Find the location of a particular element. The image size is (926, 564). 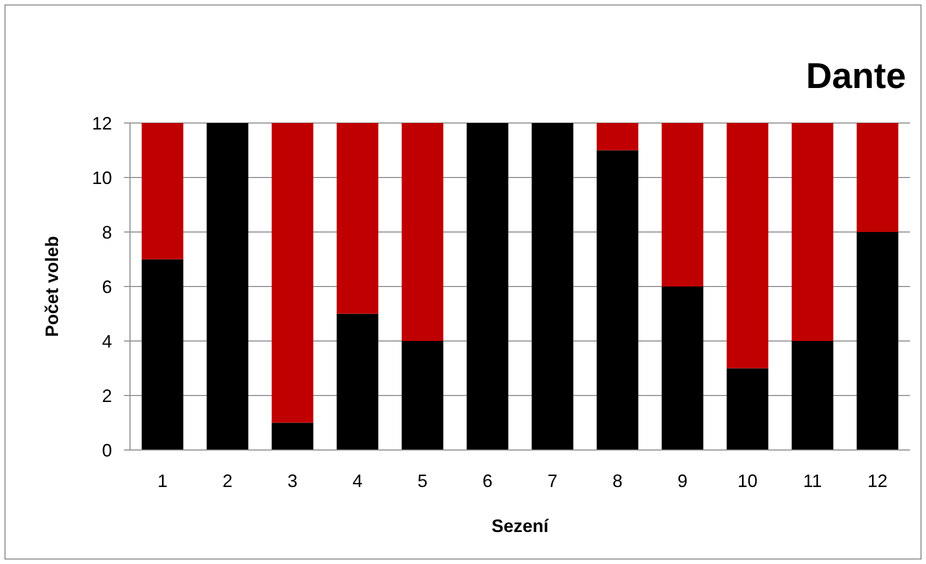

y-tick-label: 0 is located at coordinates (107, 450).